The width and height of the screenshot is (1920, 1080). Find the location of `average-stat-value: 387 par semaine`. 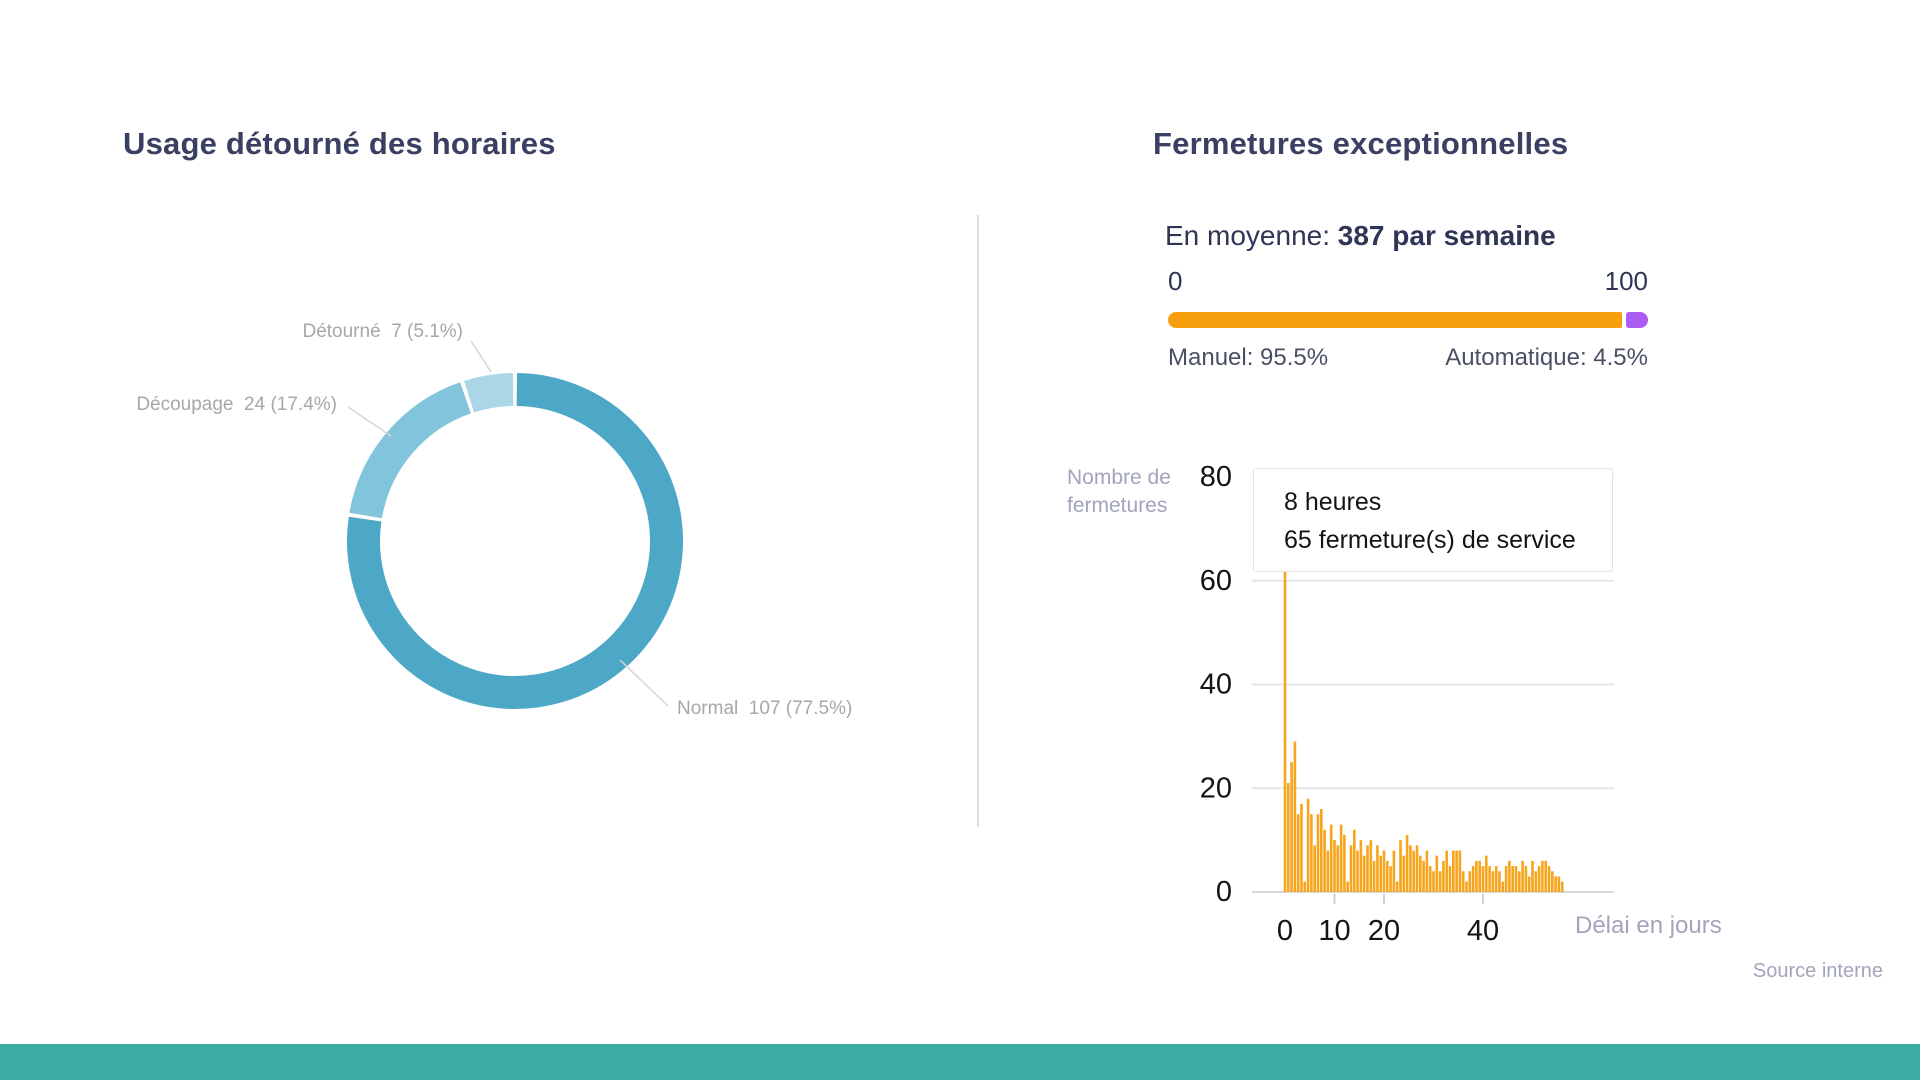

average-stat-value: 387 par semaine is located at coordinates (1446, 235).